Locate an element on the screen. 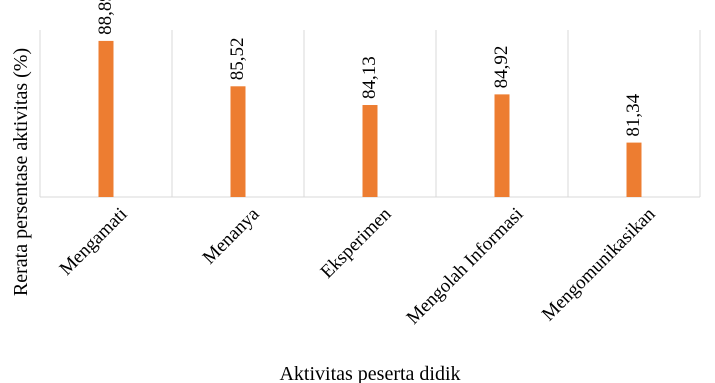 This screenshot has width=715, height=383. data-label: 84,13 is located at coordinates (369, 77).